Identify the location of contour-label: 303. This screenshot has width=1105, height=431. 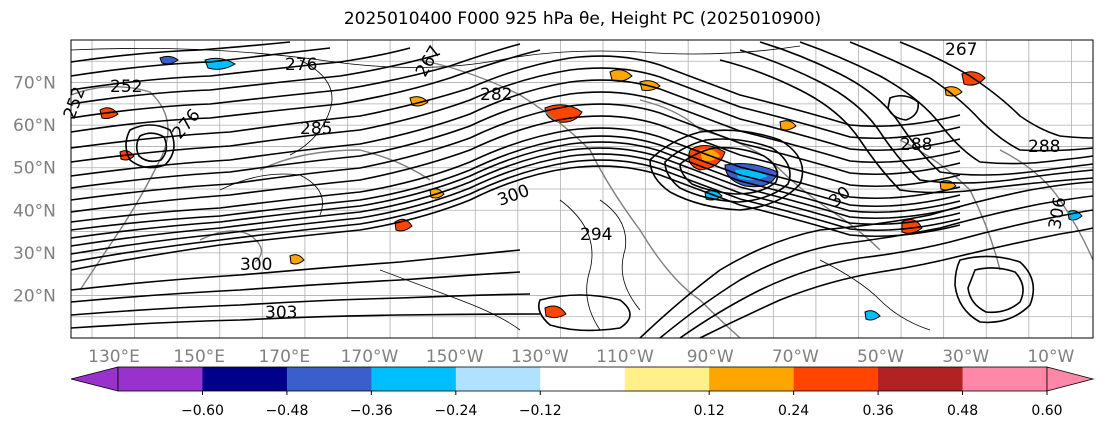
(281, 313).